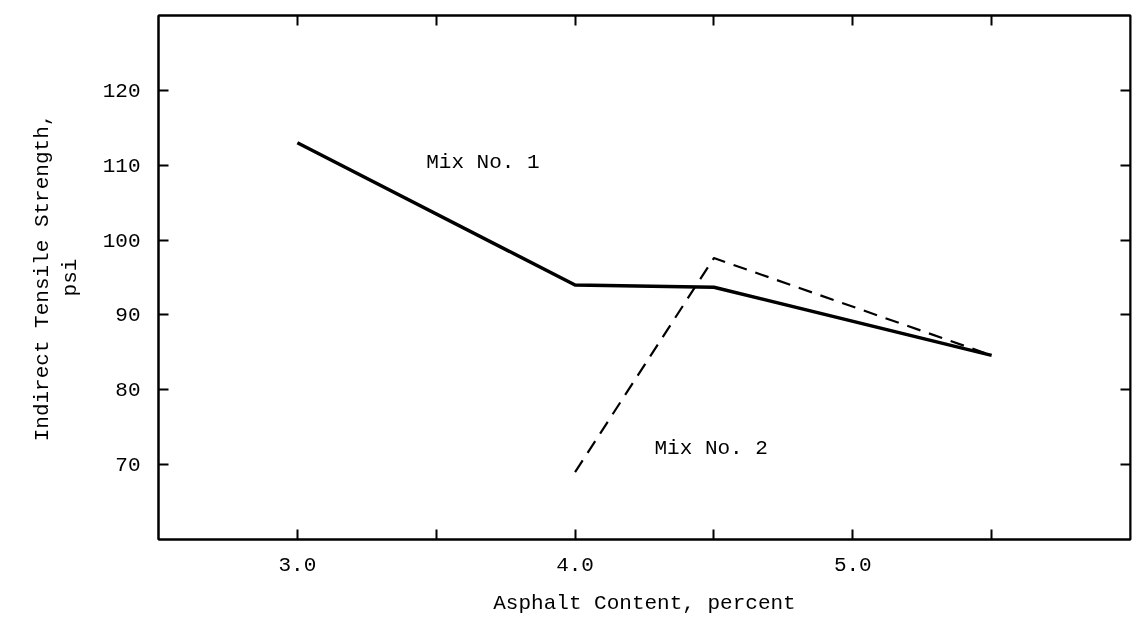 This screenshot has width=1136, height=617. I want to click on y-tick-label: 90, so click(128, 316).